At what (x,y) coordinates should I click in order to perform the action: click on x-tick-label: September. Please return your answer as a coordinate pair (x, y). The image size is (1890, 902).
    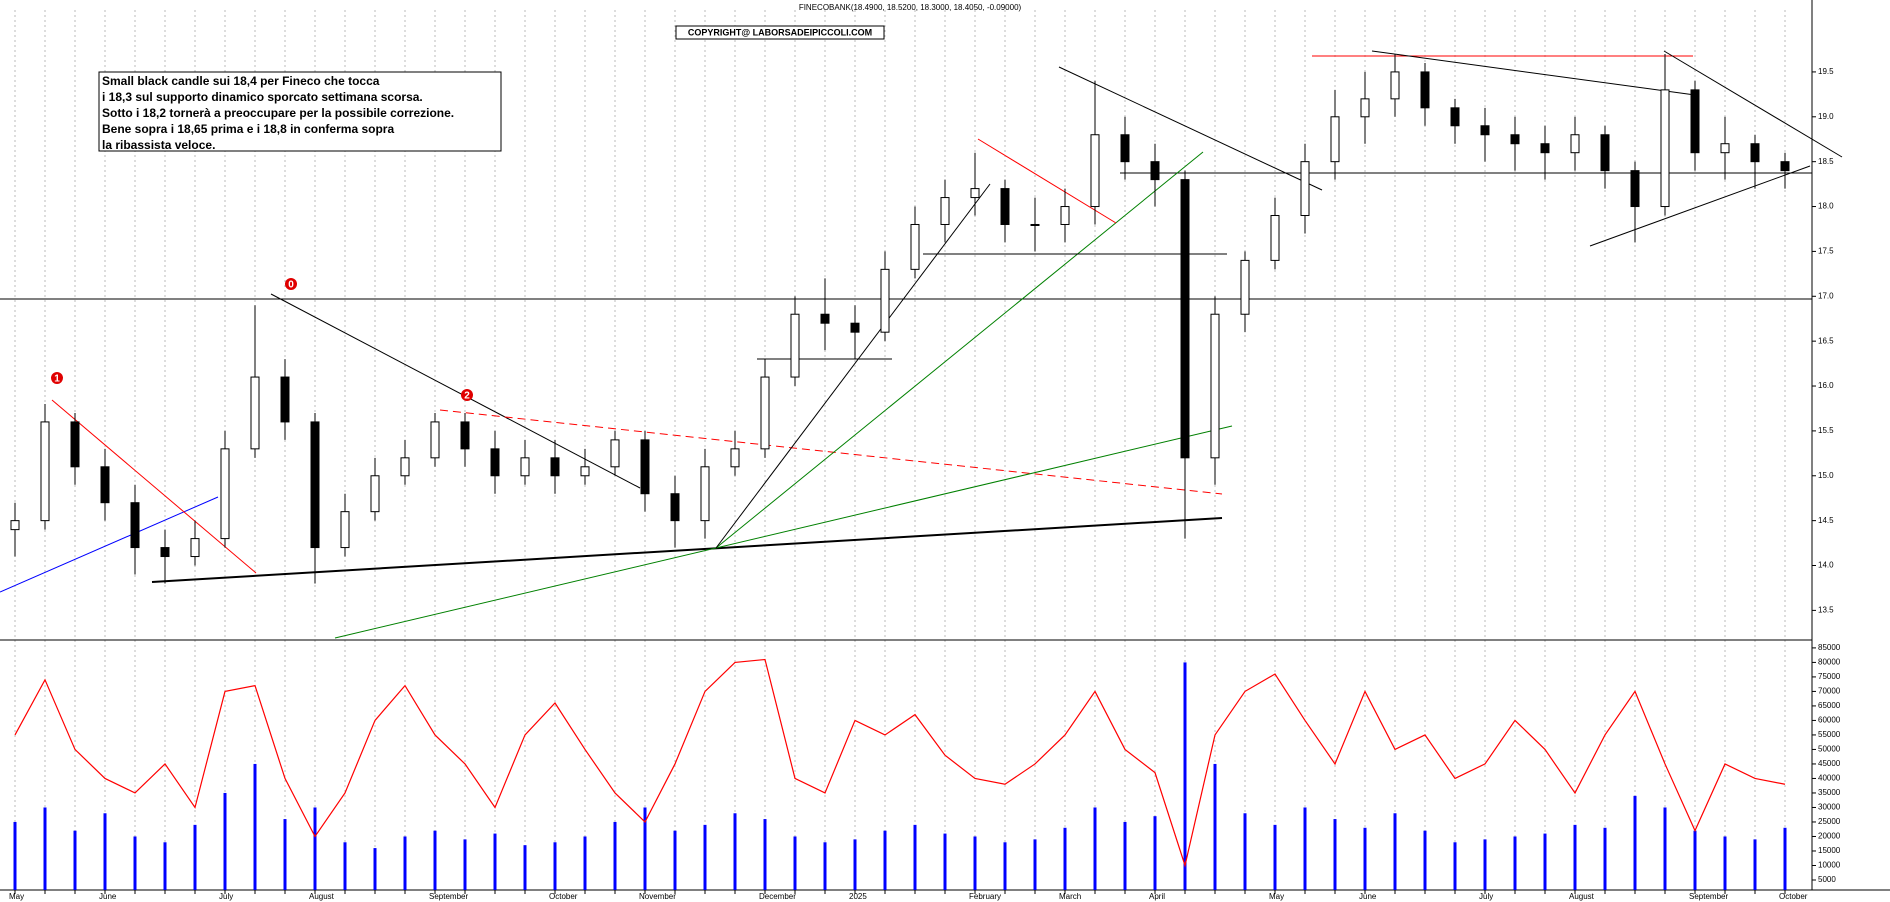
    Looking at the image, I should click on (448, 896).